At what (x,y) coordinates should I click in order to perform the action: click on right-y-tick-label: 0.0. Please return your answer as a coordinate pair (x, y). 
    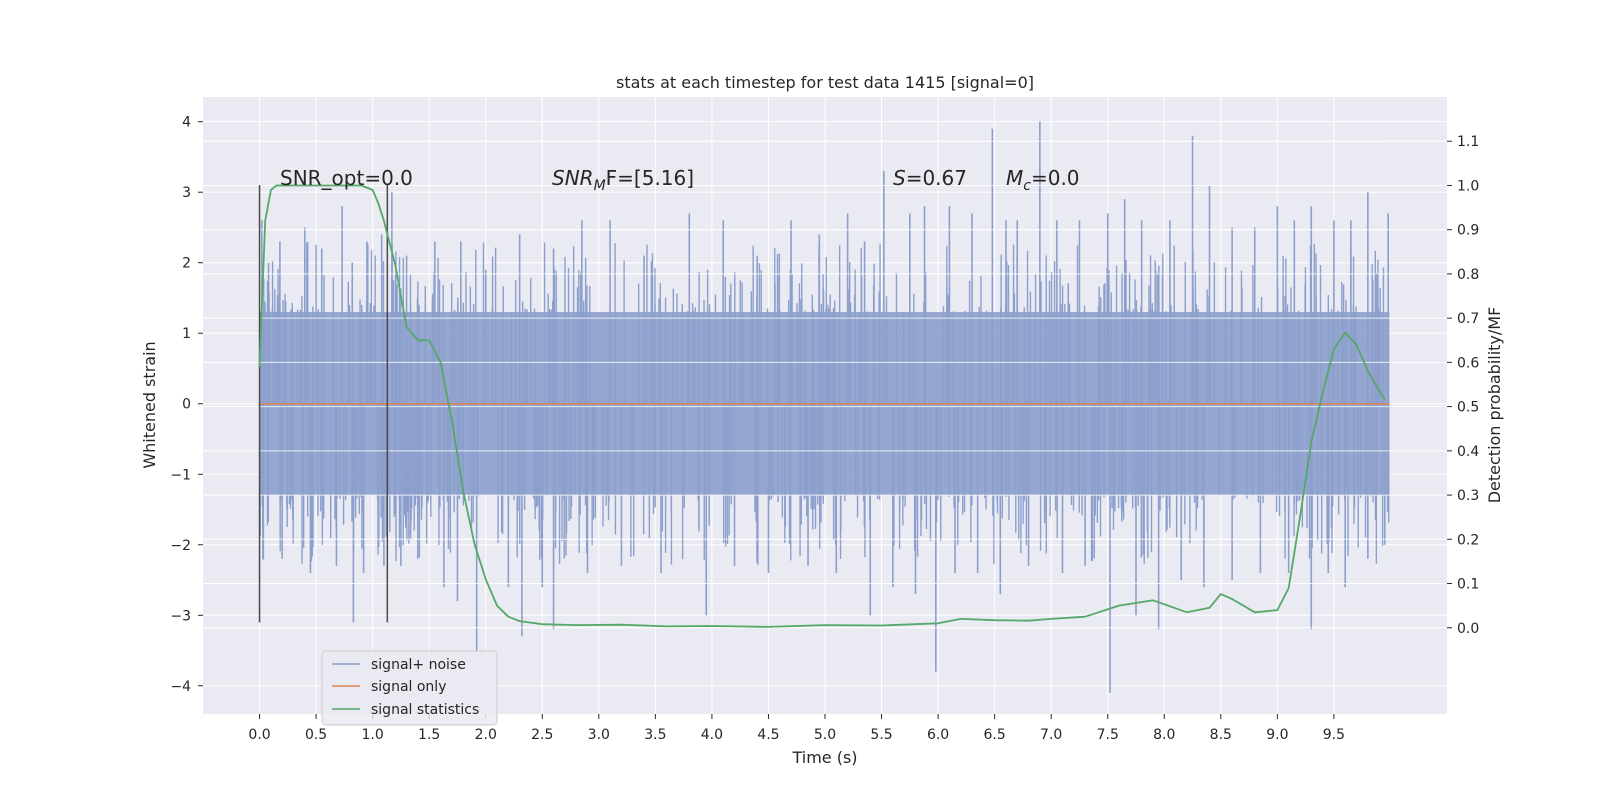
    Looking at the image, I should click on (1468, 629).